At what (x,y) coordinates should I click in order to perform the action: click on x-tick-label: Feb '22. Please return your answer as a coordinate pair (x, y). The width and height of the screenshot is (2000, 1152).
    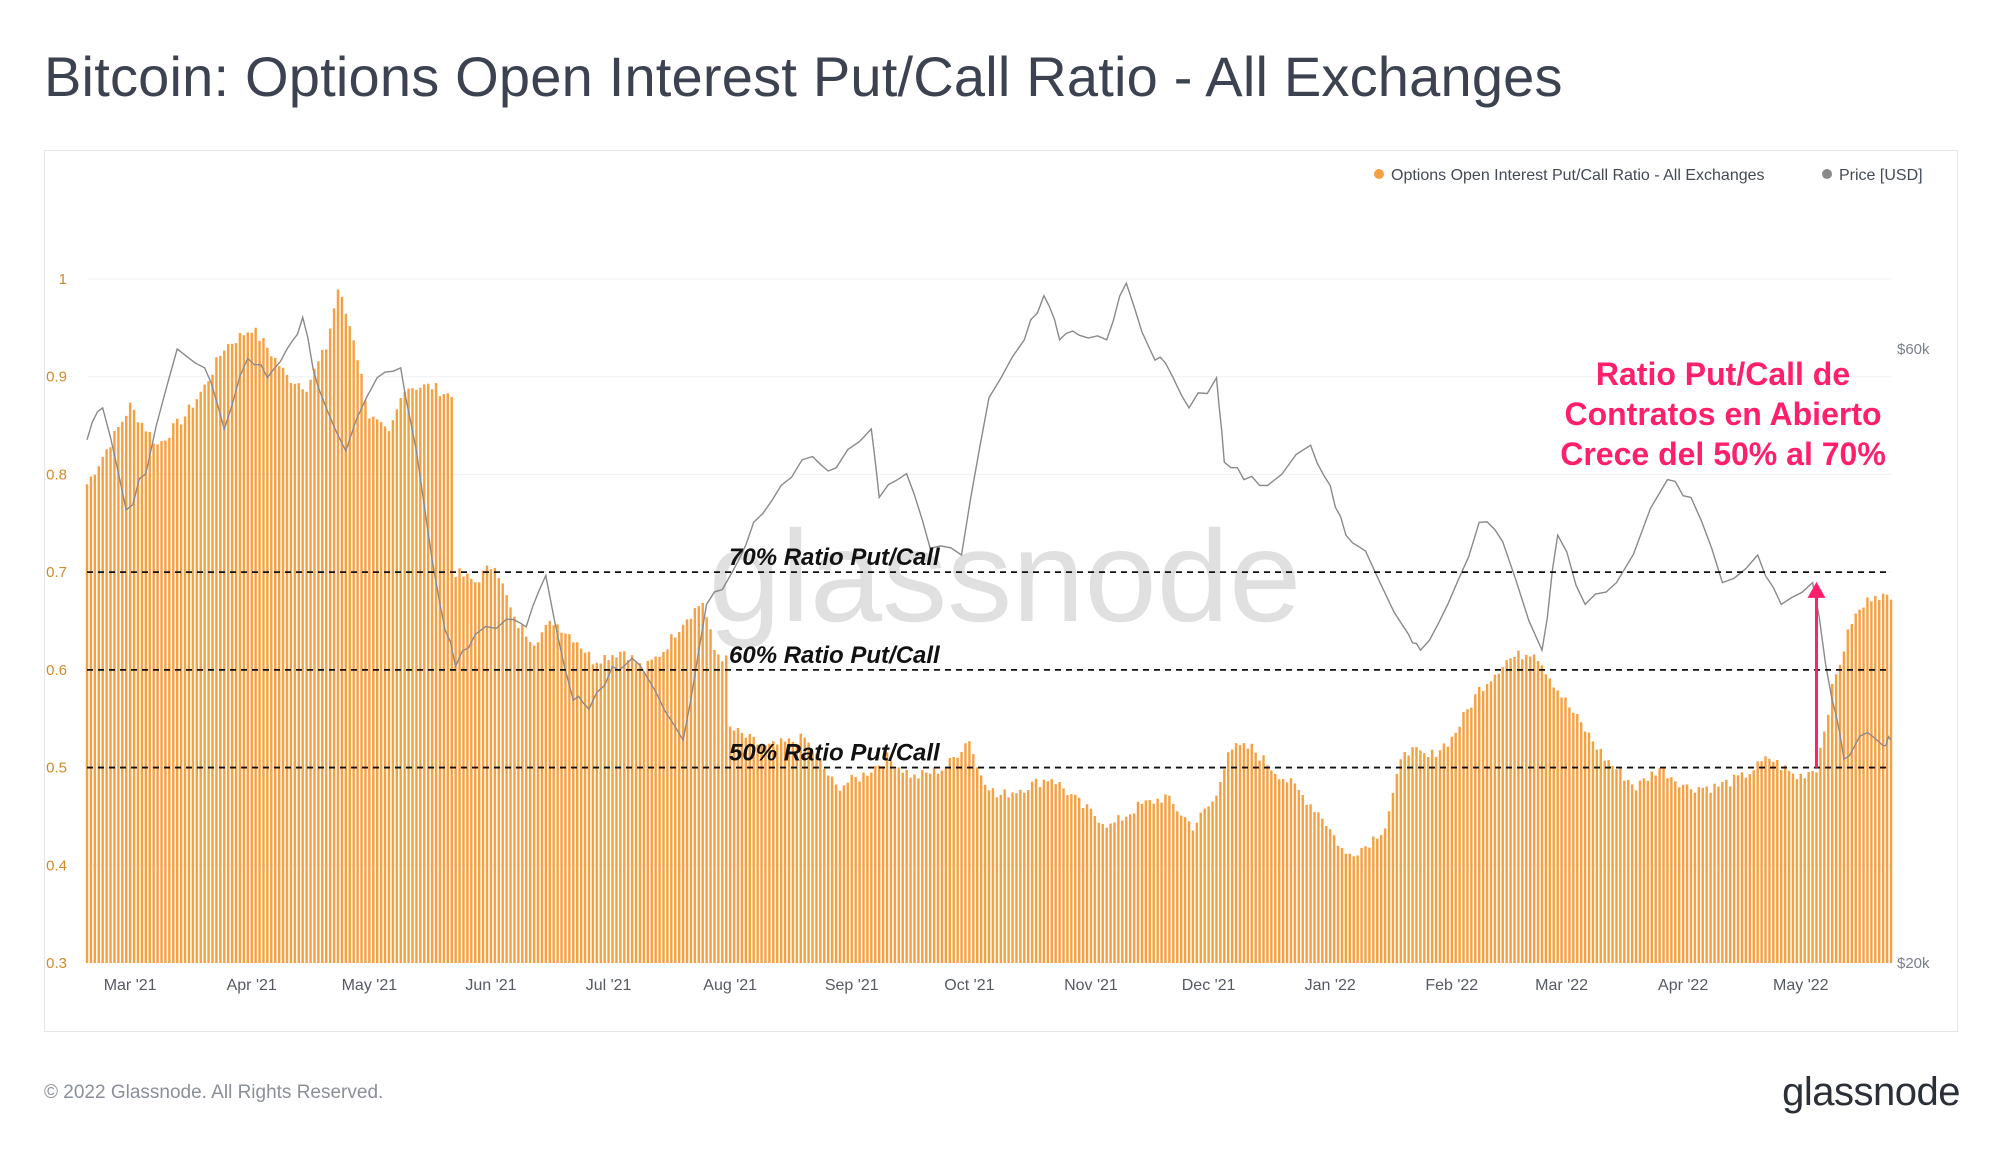
    Looking at the image, I should click on (1451, 985).